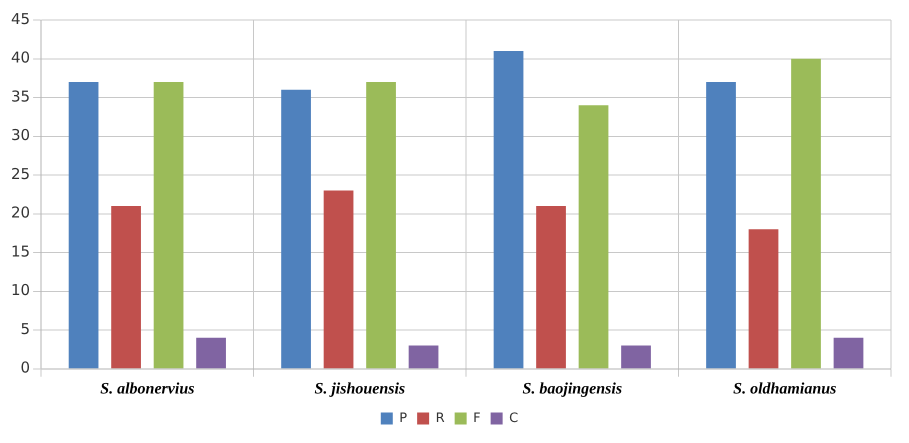 This screenshot has height=443, width=909. Describe the element at coordinates (147, 389) in the screenshot. I see `x-tick-label: S. albonervius` at that location.